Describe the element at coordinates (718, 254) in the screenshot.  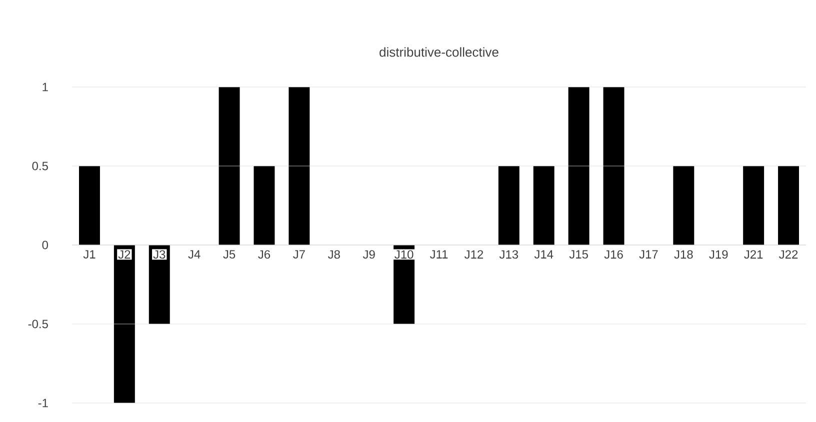
I see `x-tick-label: J19` at that location.